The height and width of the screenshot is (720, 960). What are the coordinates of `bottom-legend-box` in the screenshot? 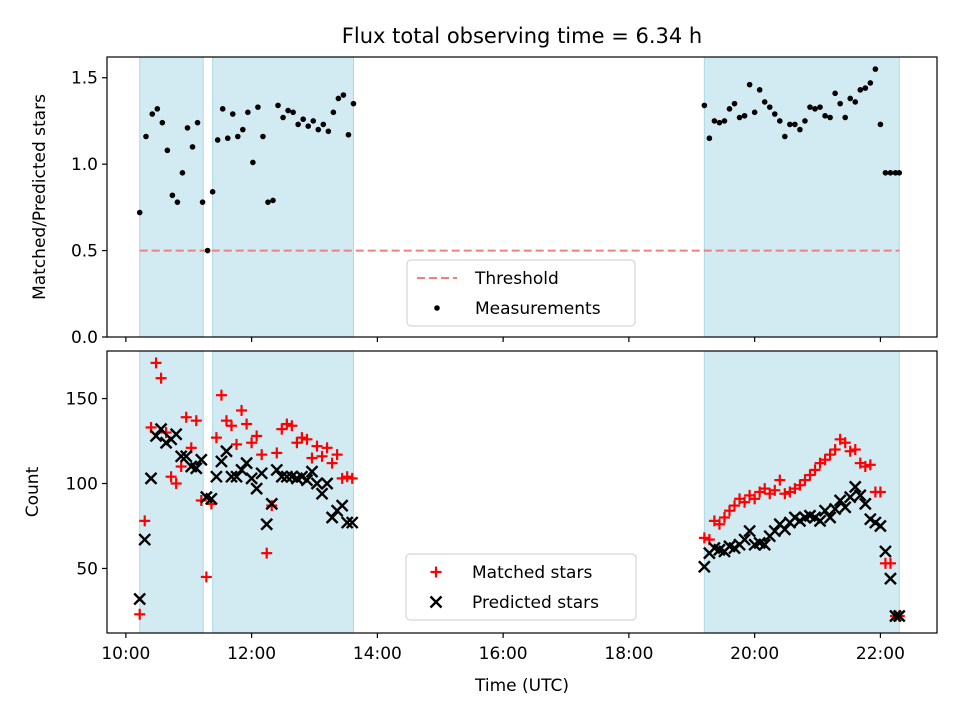 It's located at (521, 587).